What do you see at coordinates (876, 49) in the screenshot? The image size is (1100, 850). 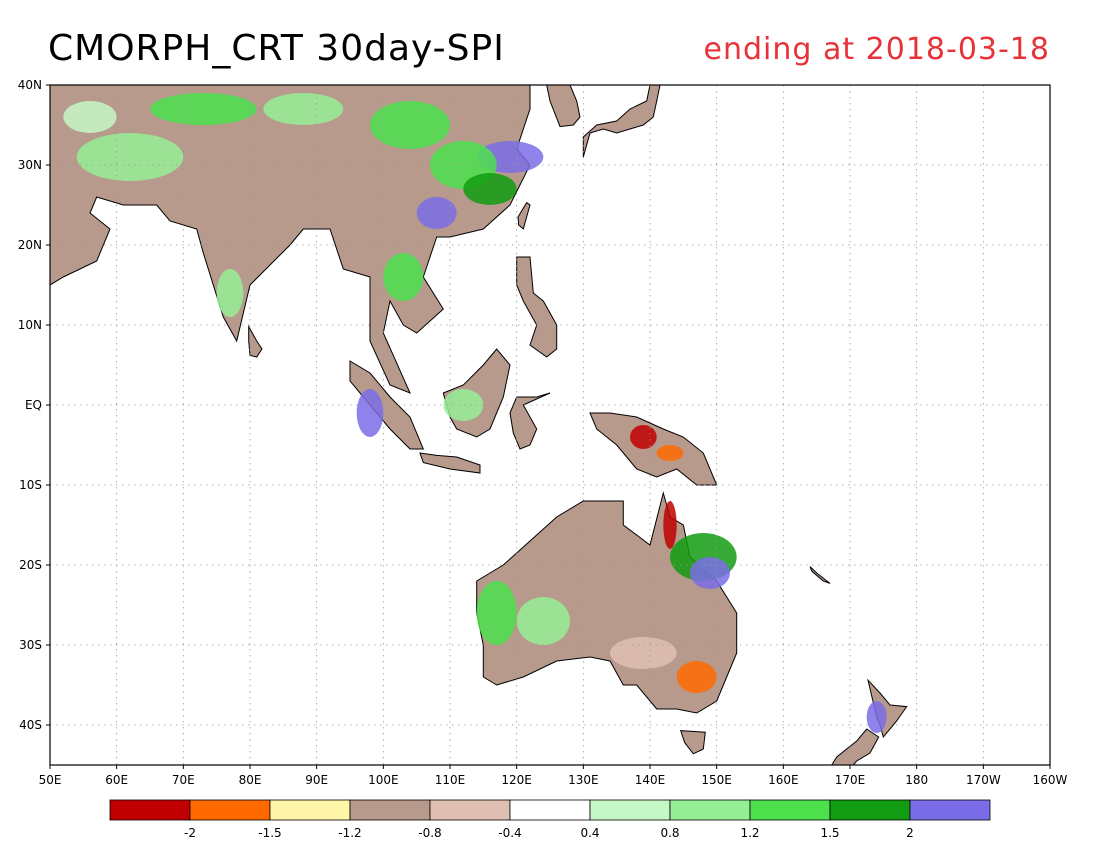 I see `map-subtitle: ending at 2018-03-18` at bounding box center [876, 49].